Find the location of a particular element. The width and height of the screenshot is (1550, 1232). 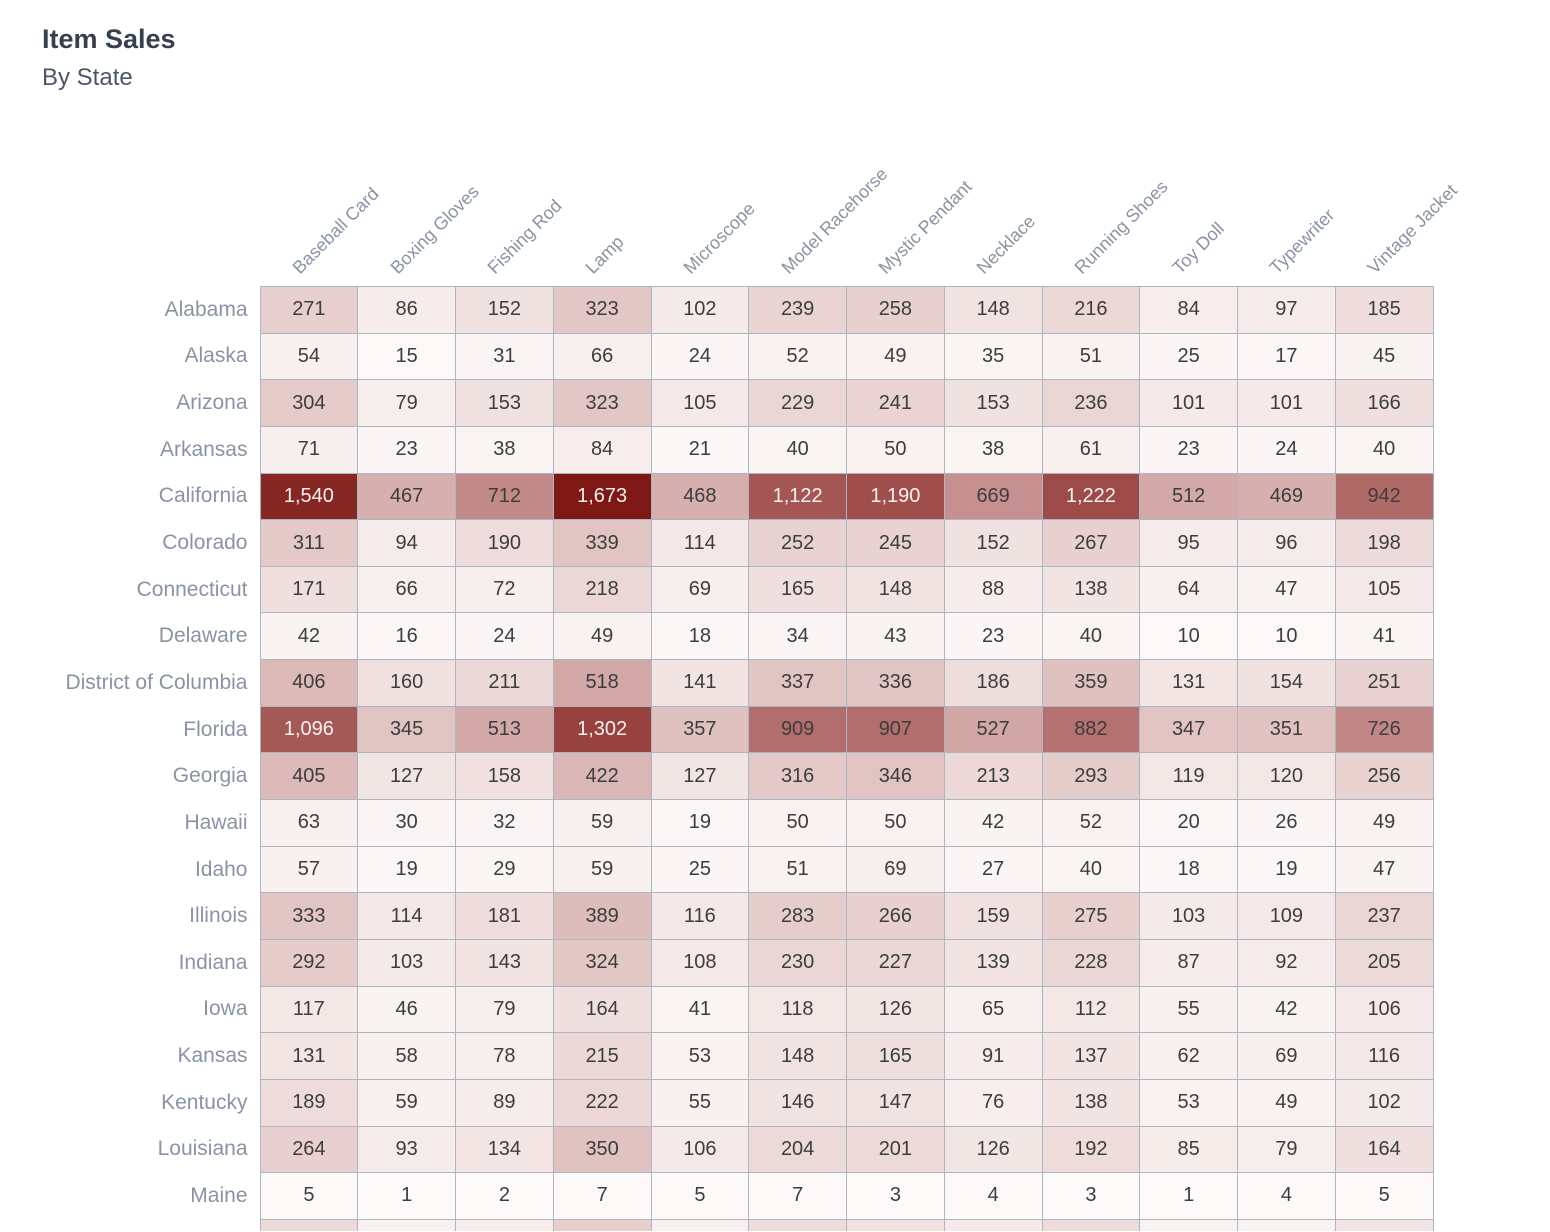

heatmap-cell: 127 is located at coordinates (700, 776).